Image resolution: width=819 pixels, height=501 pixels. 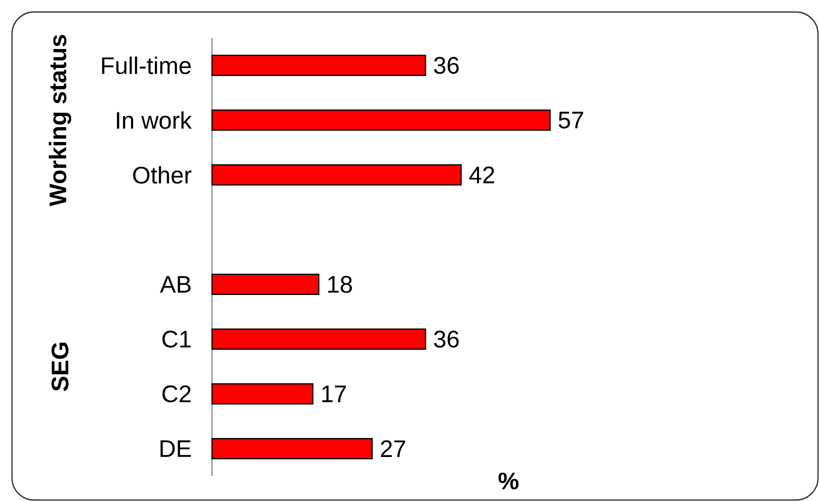 What do you see at coordinates (60, 367) in the screenshot?
I see `text: SEG` at bounding box center [60, 367].